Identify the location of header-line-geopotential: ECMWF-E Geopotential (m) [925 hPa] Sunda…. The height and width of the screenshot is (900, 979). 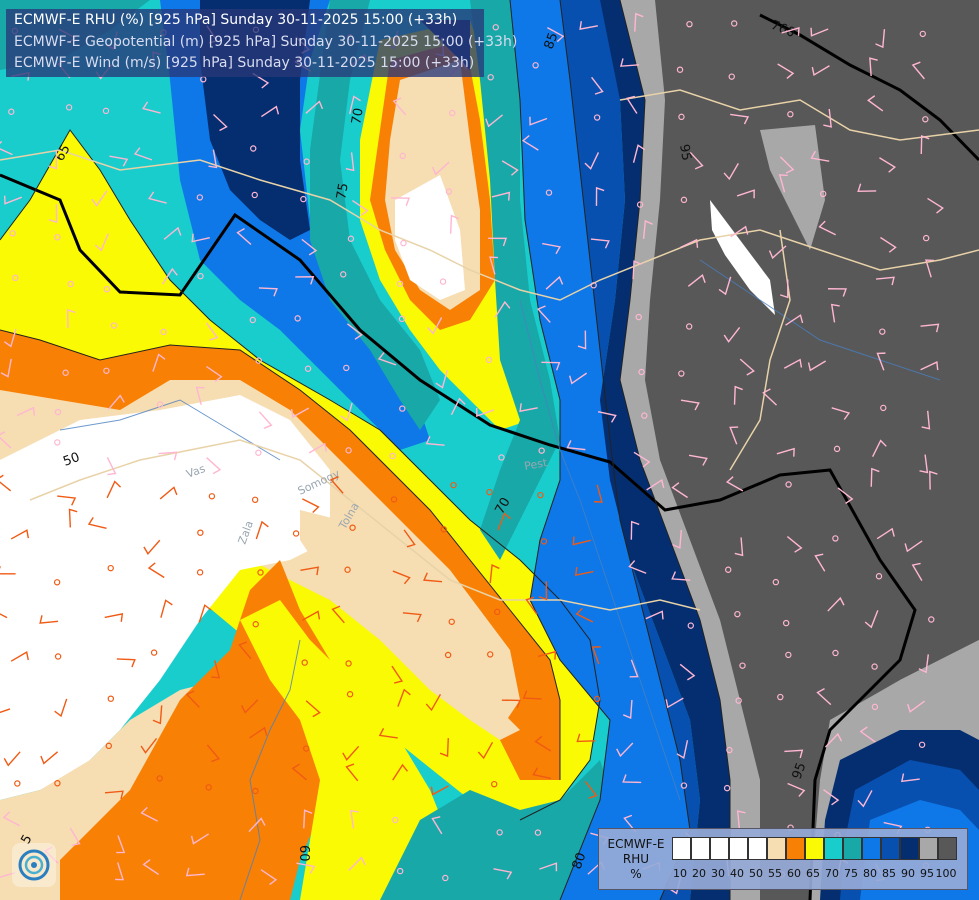
(266, 41).